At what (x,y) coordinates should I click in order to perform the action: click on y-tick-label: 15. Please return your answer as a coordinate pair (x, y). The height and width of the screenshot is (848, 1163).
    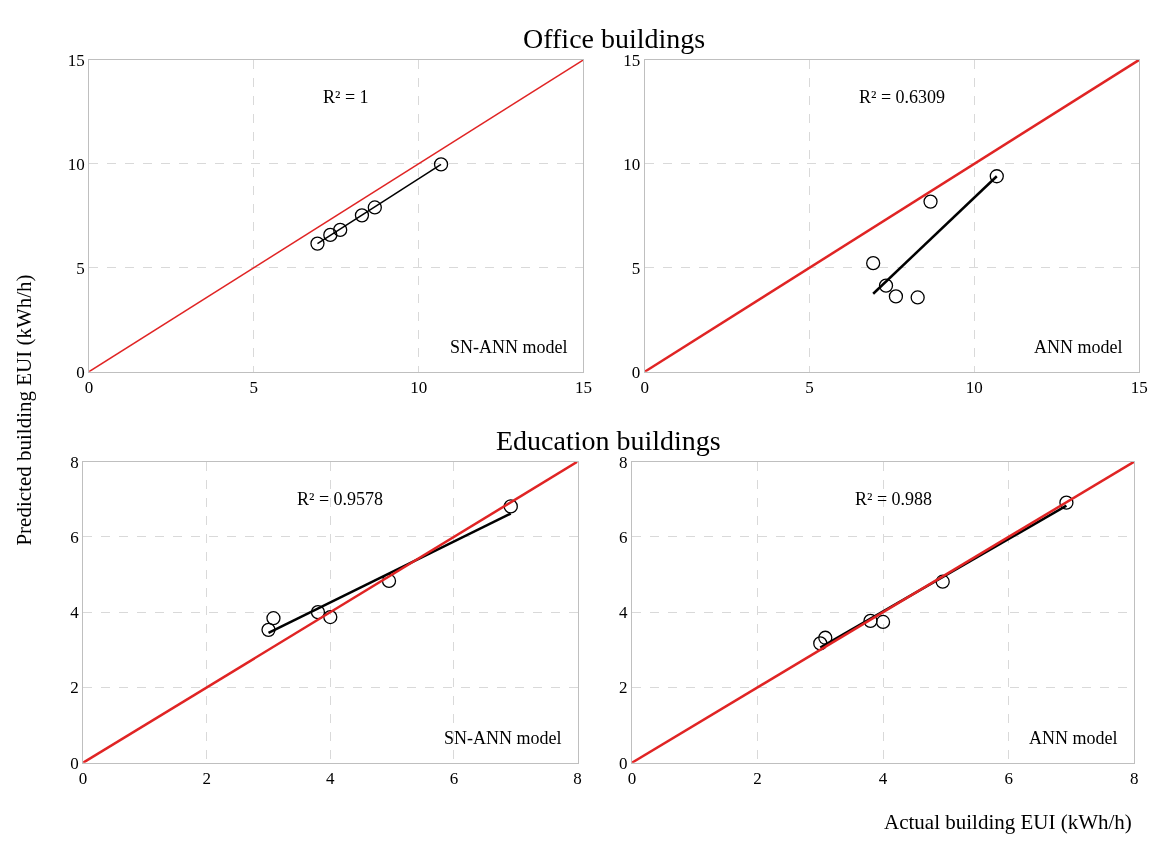
    Looking at the image, I should click on (76, 60).